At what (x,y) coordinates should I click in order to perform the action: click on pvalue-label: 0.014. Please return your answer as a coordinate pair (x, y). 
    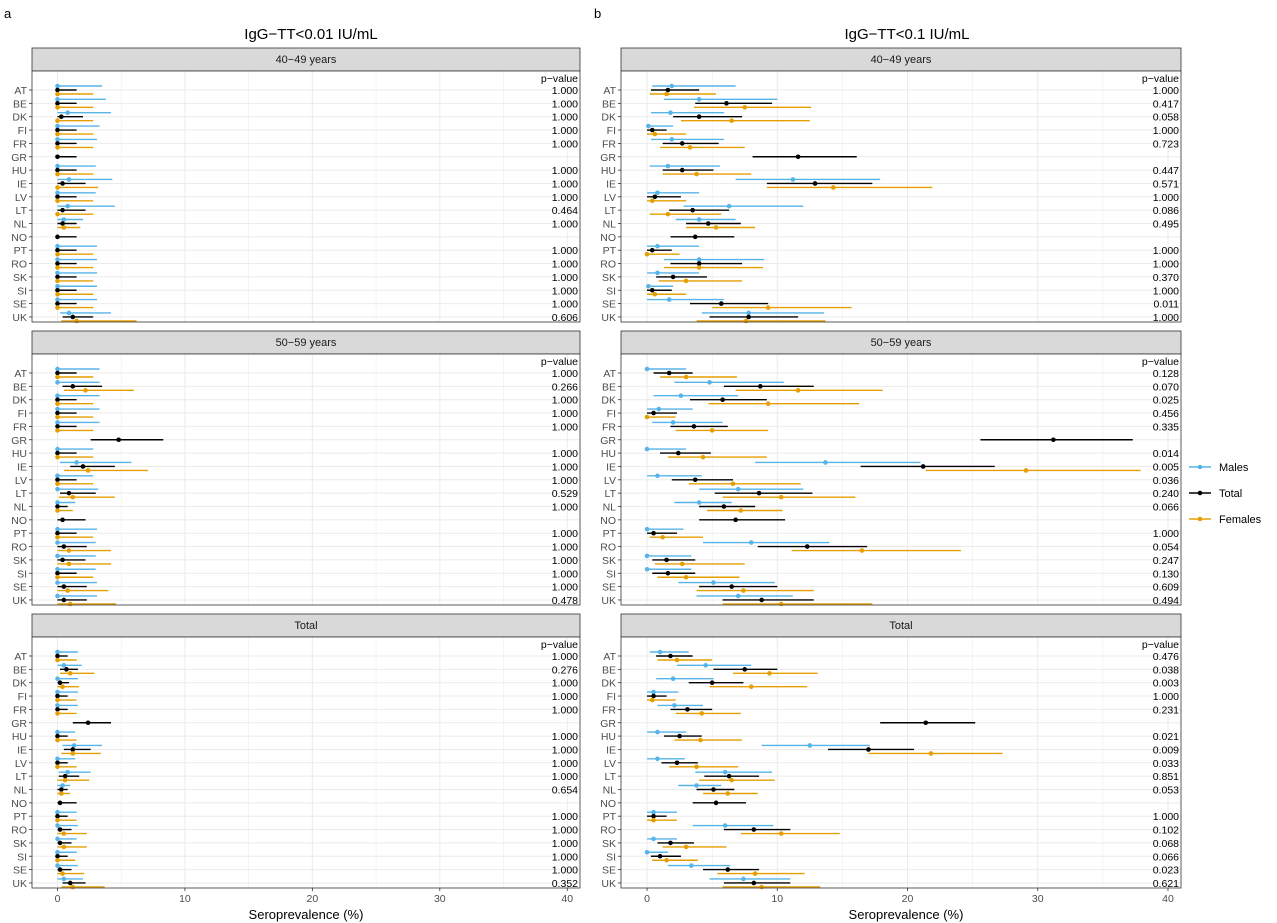
    Looking at the image, I should click on (1166, 454).